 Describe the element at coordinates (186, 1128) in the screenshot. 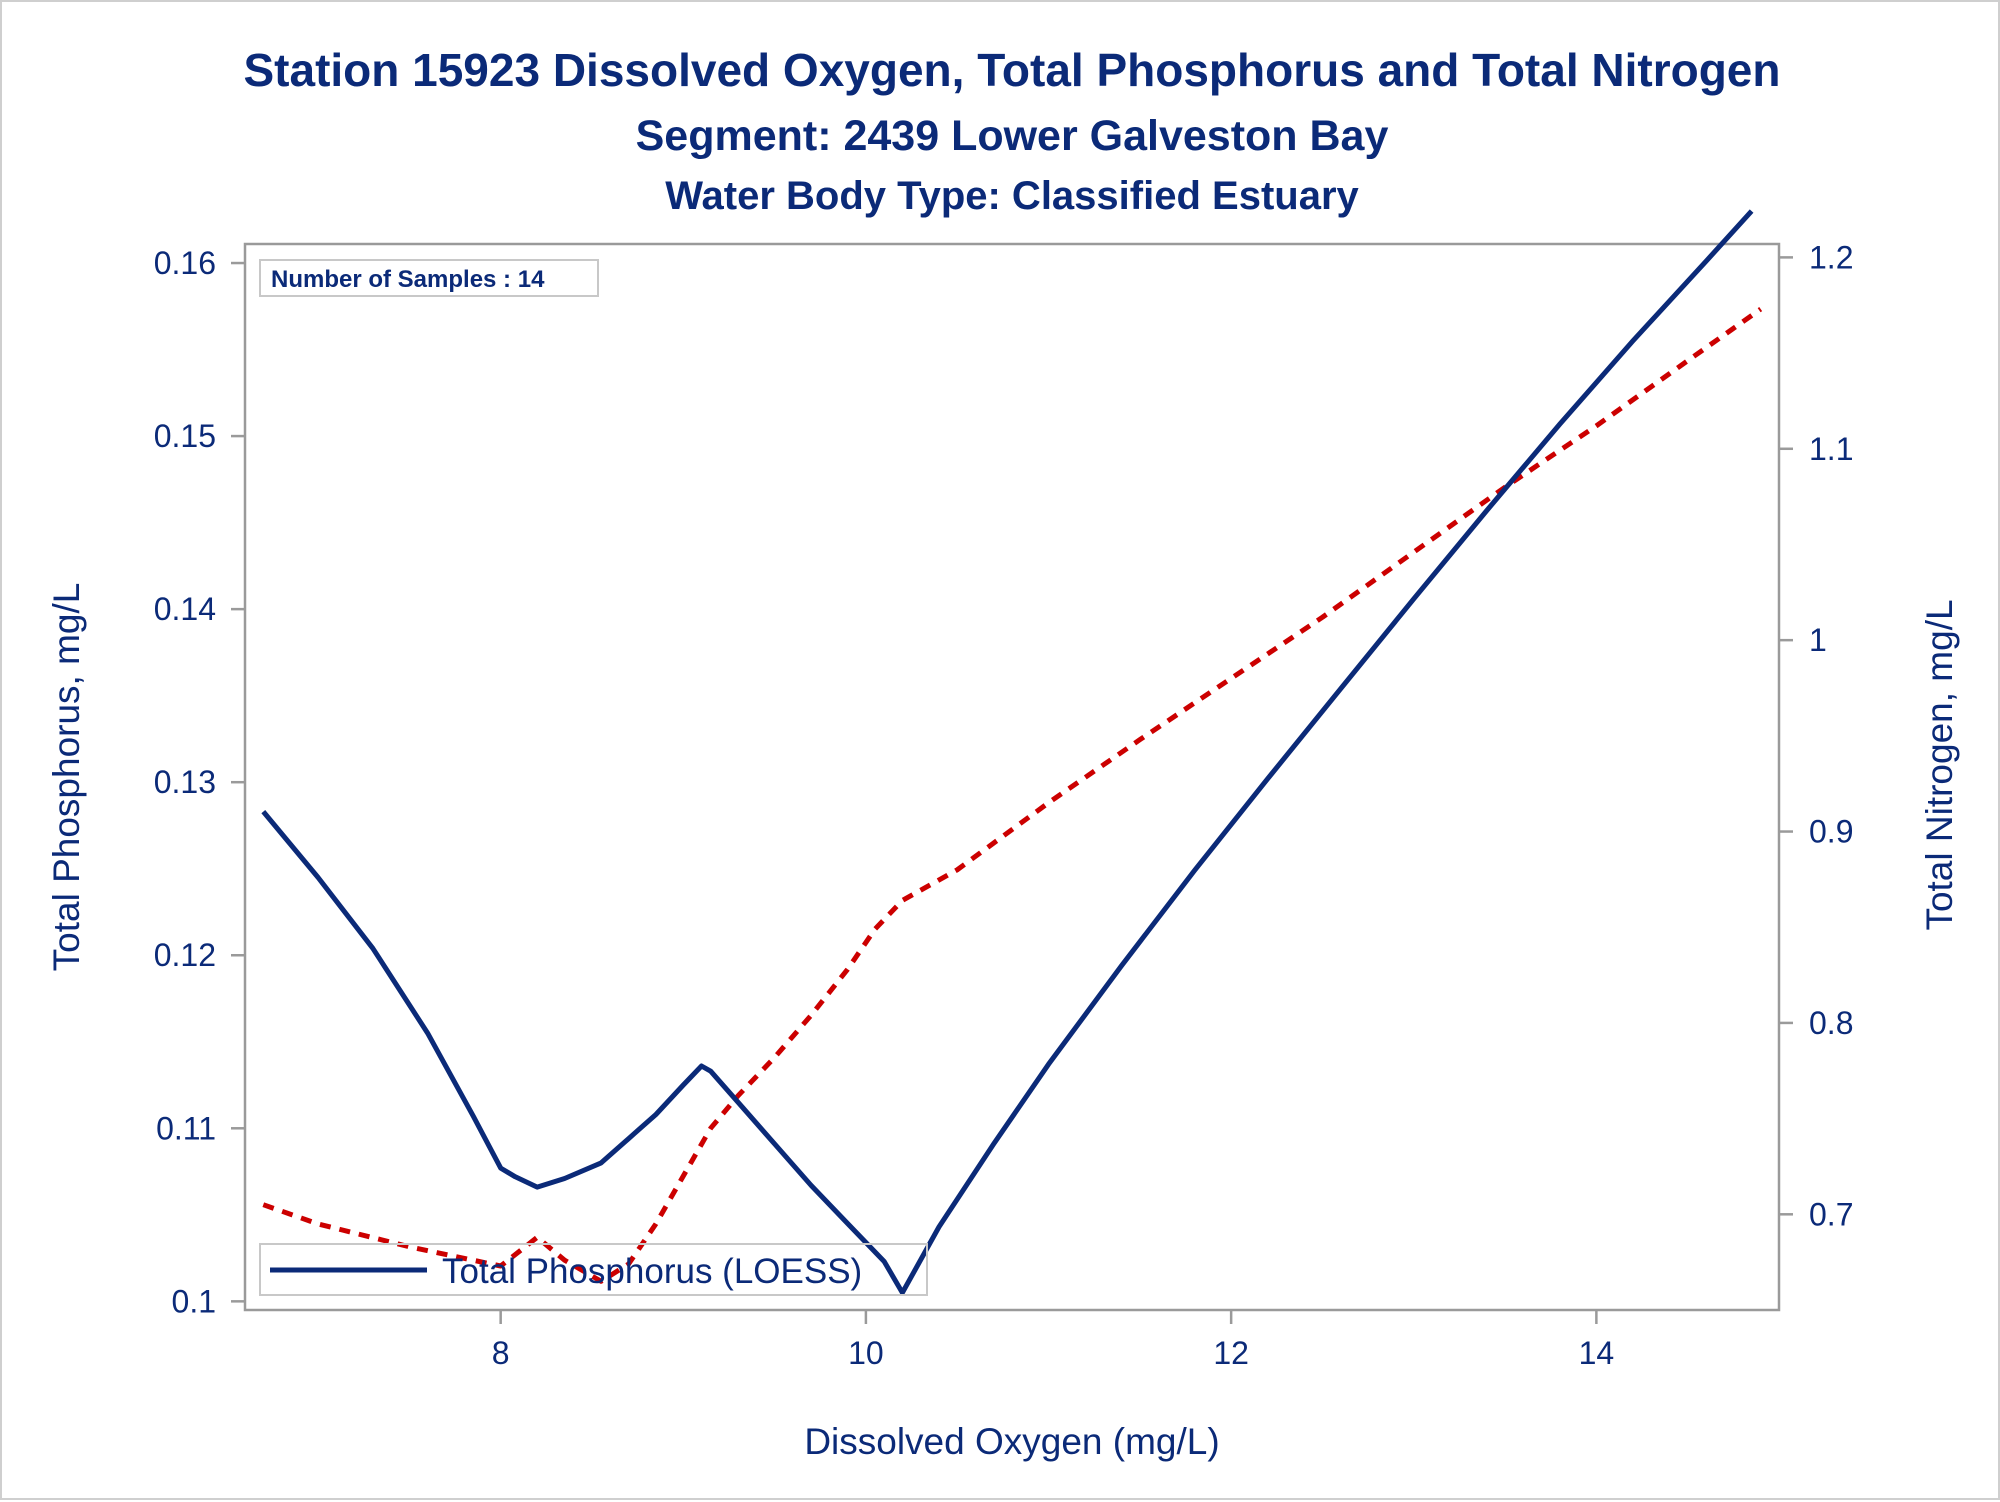

I see `y-tick-label: 0.11` at that location.